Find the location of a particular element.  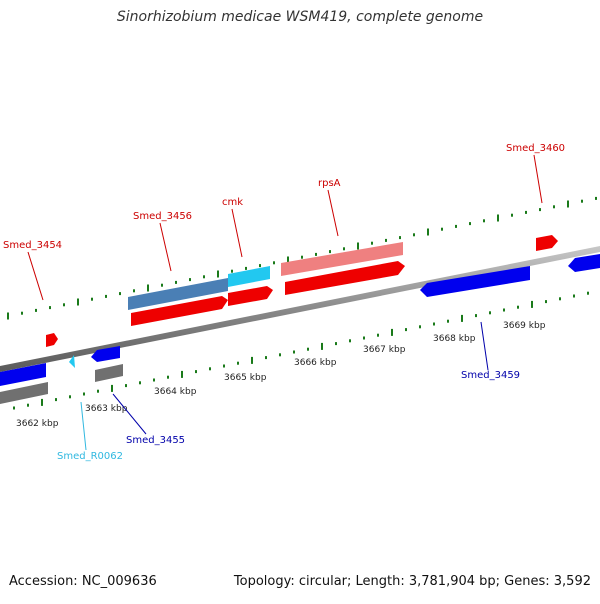

gene-smed-3455-pseudo is located at coordinates (109, 373).